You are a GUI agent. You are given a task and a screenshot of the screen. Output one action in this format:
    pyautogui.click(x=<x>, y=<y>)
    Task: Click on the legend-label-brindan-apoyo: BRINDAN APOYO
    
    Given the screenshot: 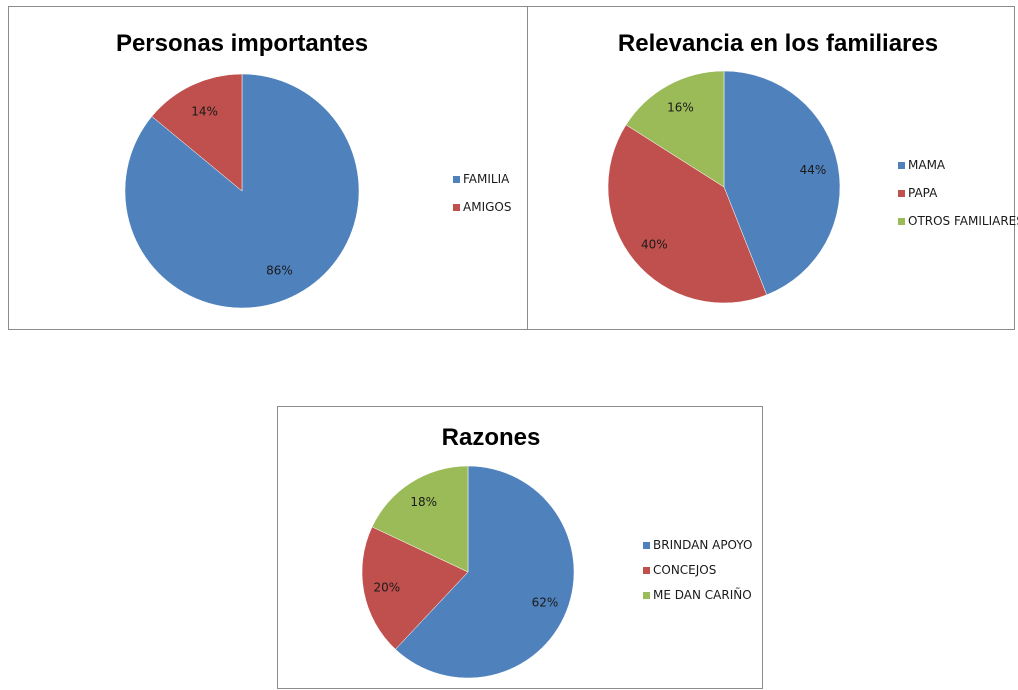 What is the action you would take?
    pyautogui.click(x=702, y=545)
    